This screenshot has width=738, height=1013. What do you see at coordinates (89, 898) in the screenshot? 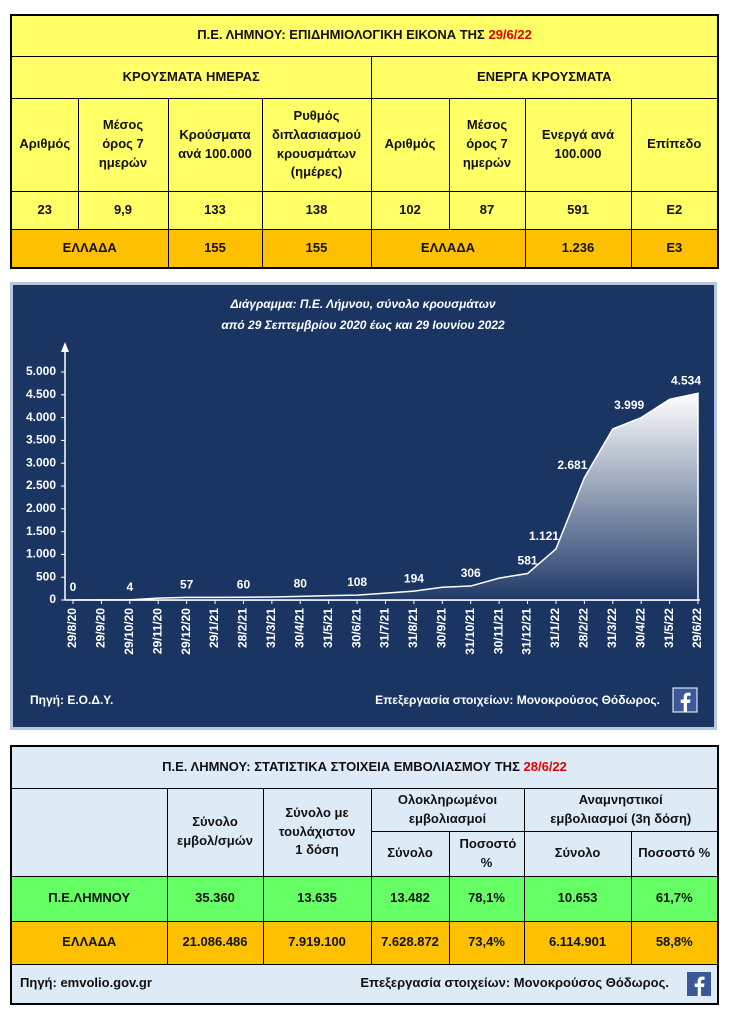
I see `cell: Π.Ε.ΛΗΜΝΟΥ` at bounding box center [89, 898].